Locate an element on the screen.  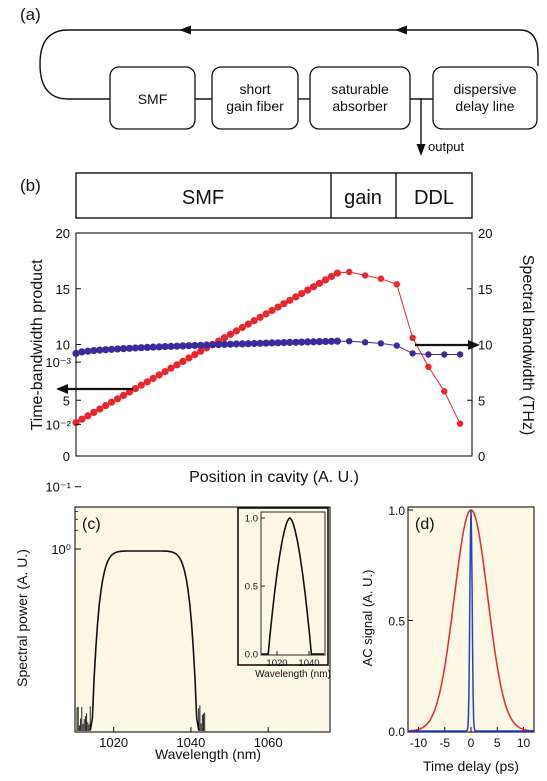
segment-gain: gain is located at coordinates (363, 198).